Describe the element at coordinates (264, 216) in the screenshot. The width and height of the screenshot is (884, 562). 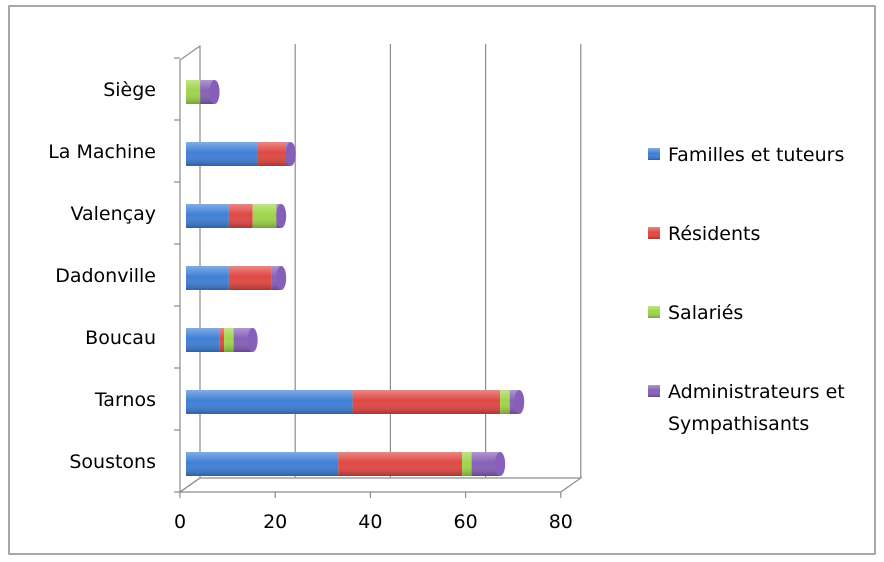
I see `bar-segment-valencay-salaries` at that location.